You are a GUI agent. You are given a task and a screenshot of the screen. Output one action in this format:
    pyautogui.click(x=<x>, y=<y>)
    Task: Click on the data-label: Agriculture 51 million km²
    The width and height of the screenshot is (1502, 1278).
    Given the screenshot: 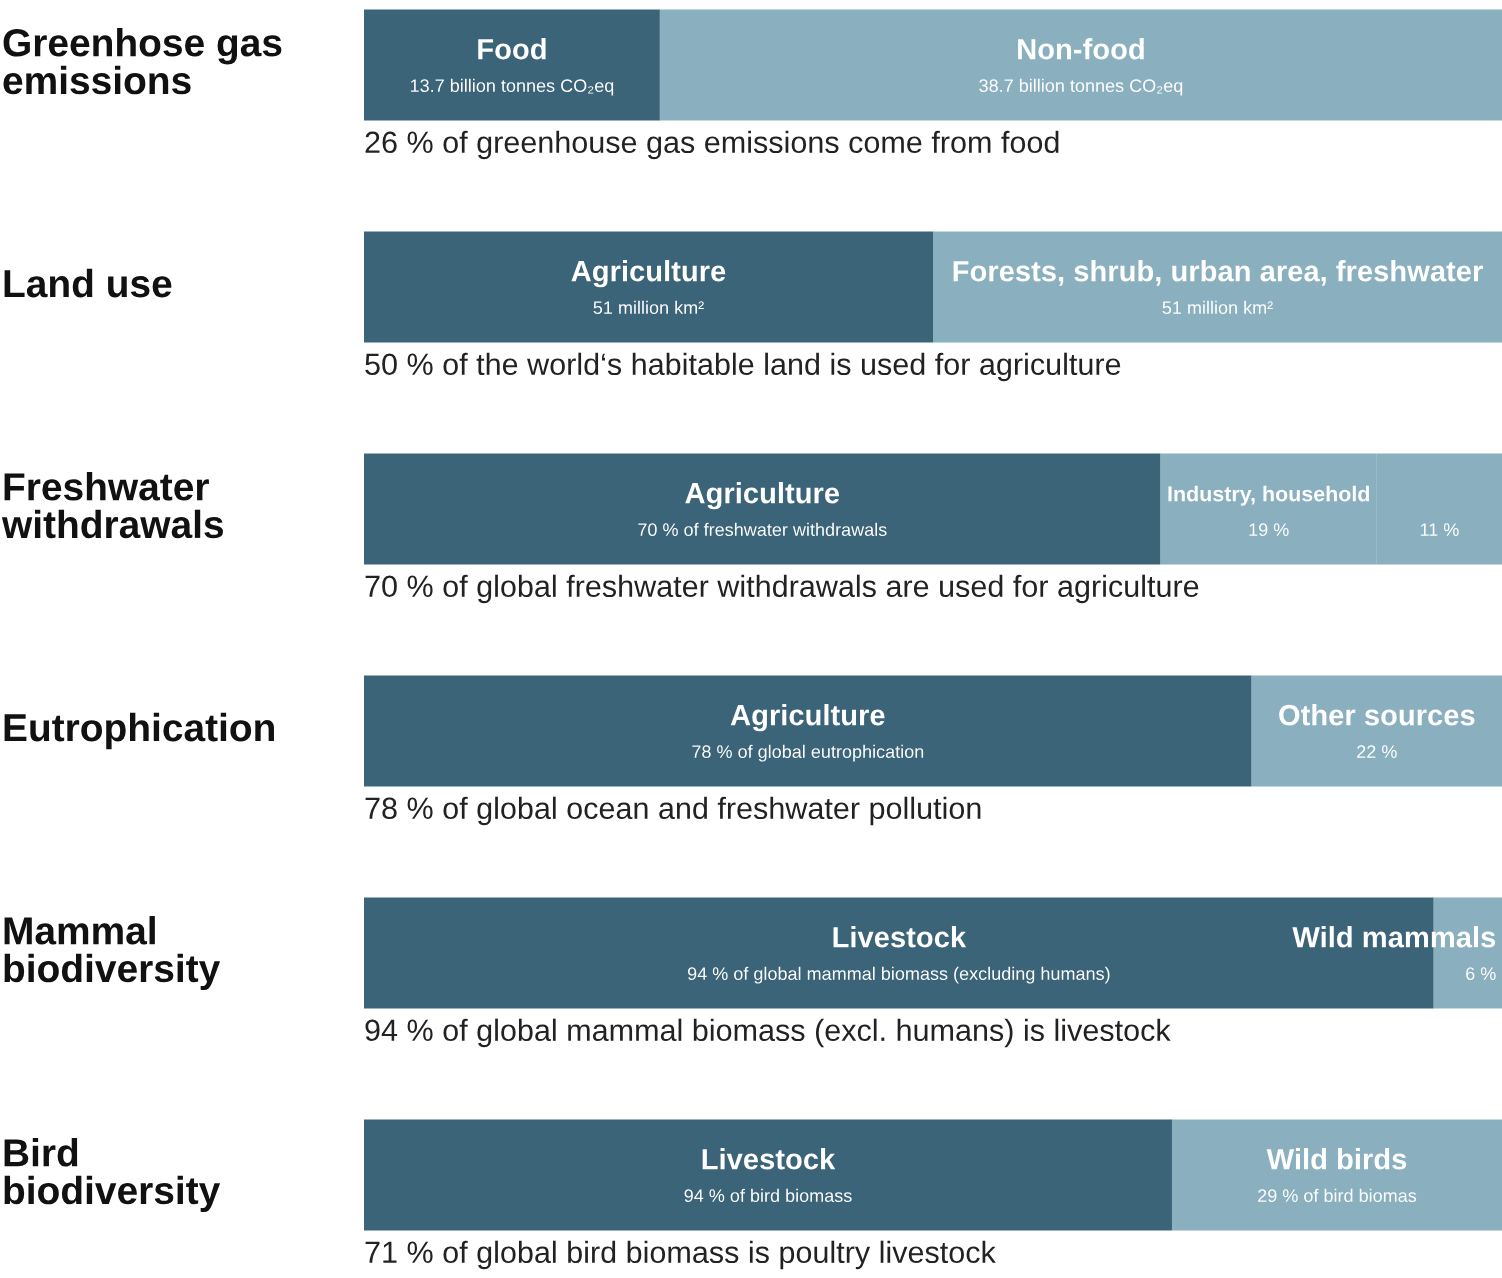 What is the action you would take?
    pyautogui.click(x=648, y=287)
    